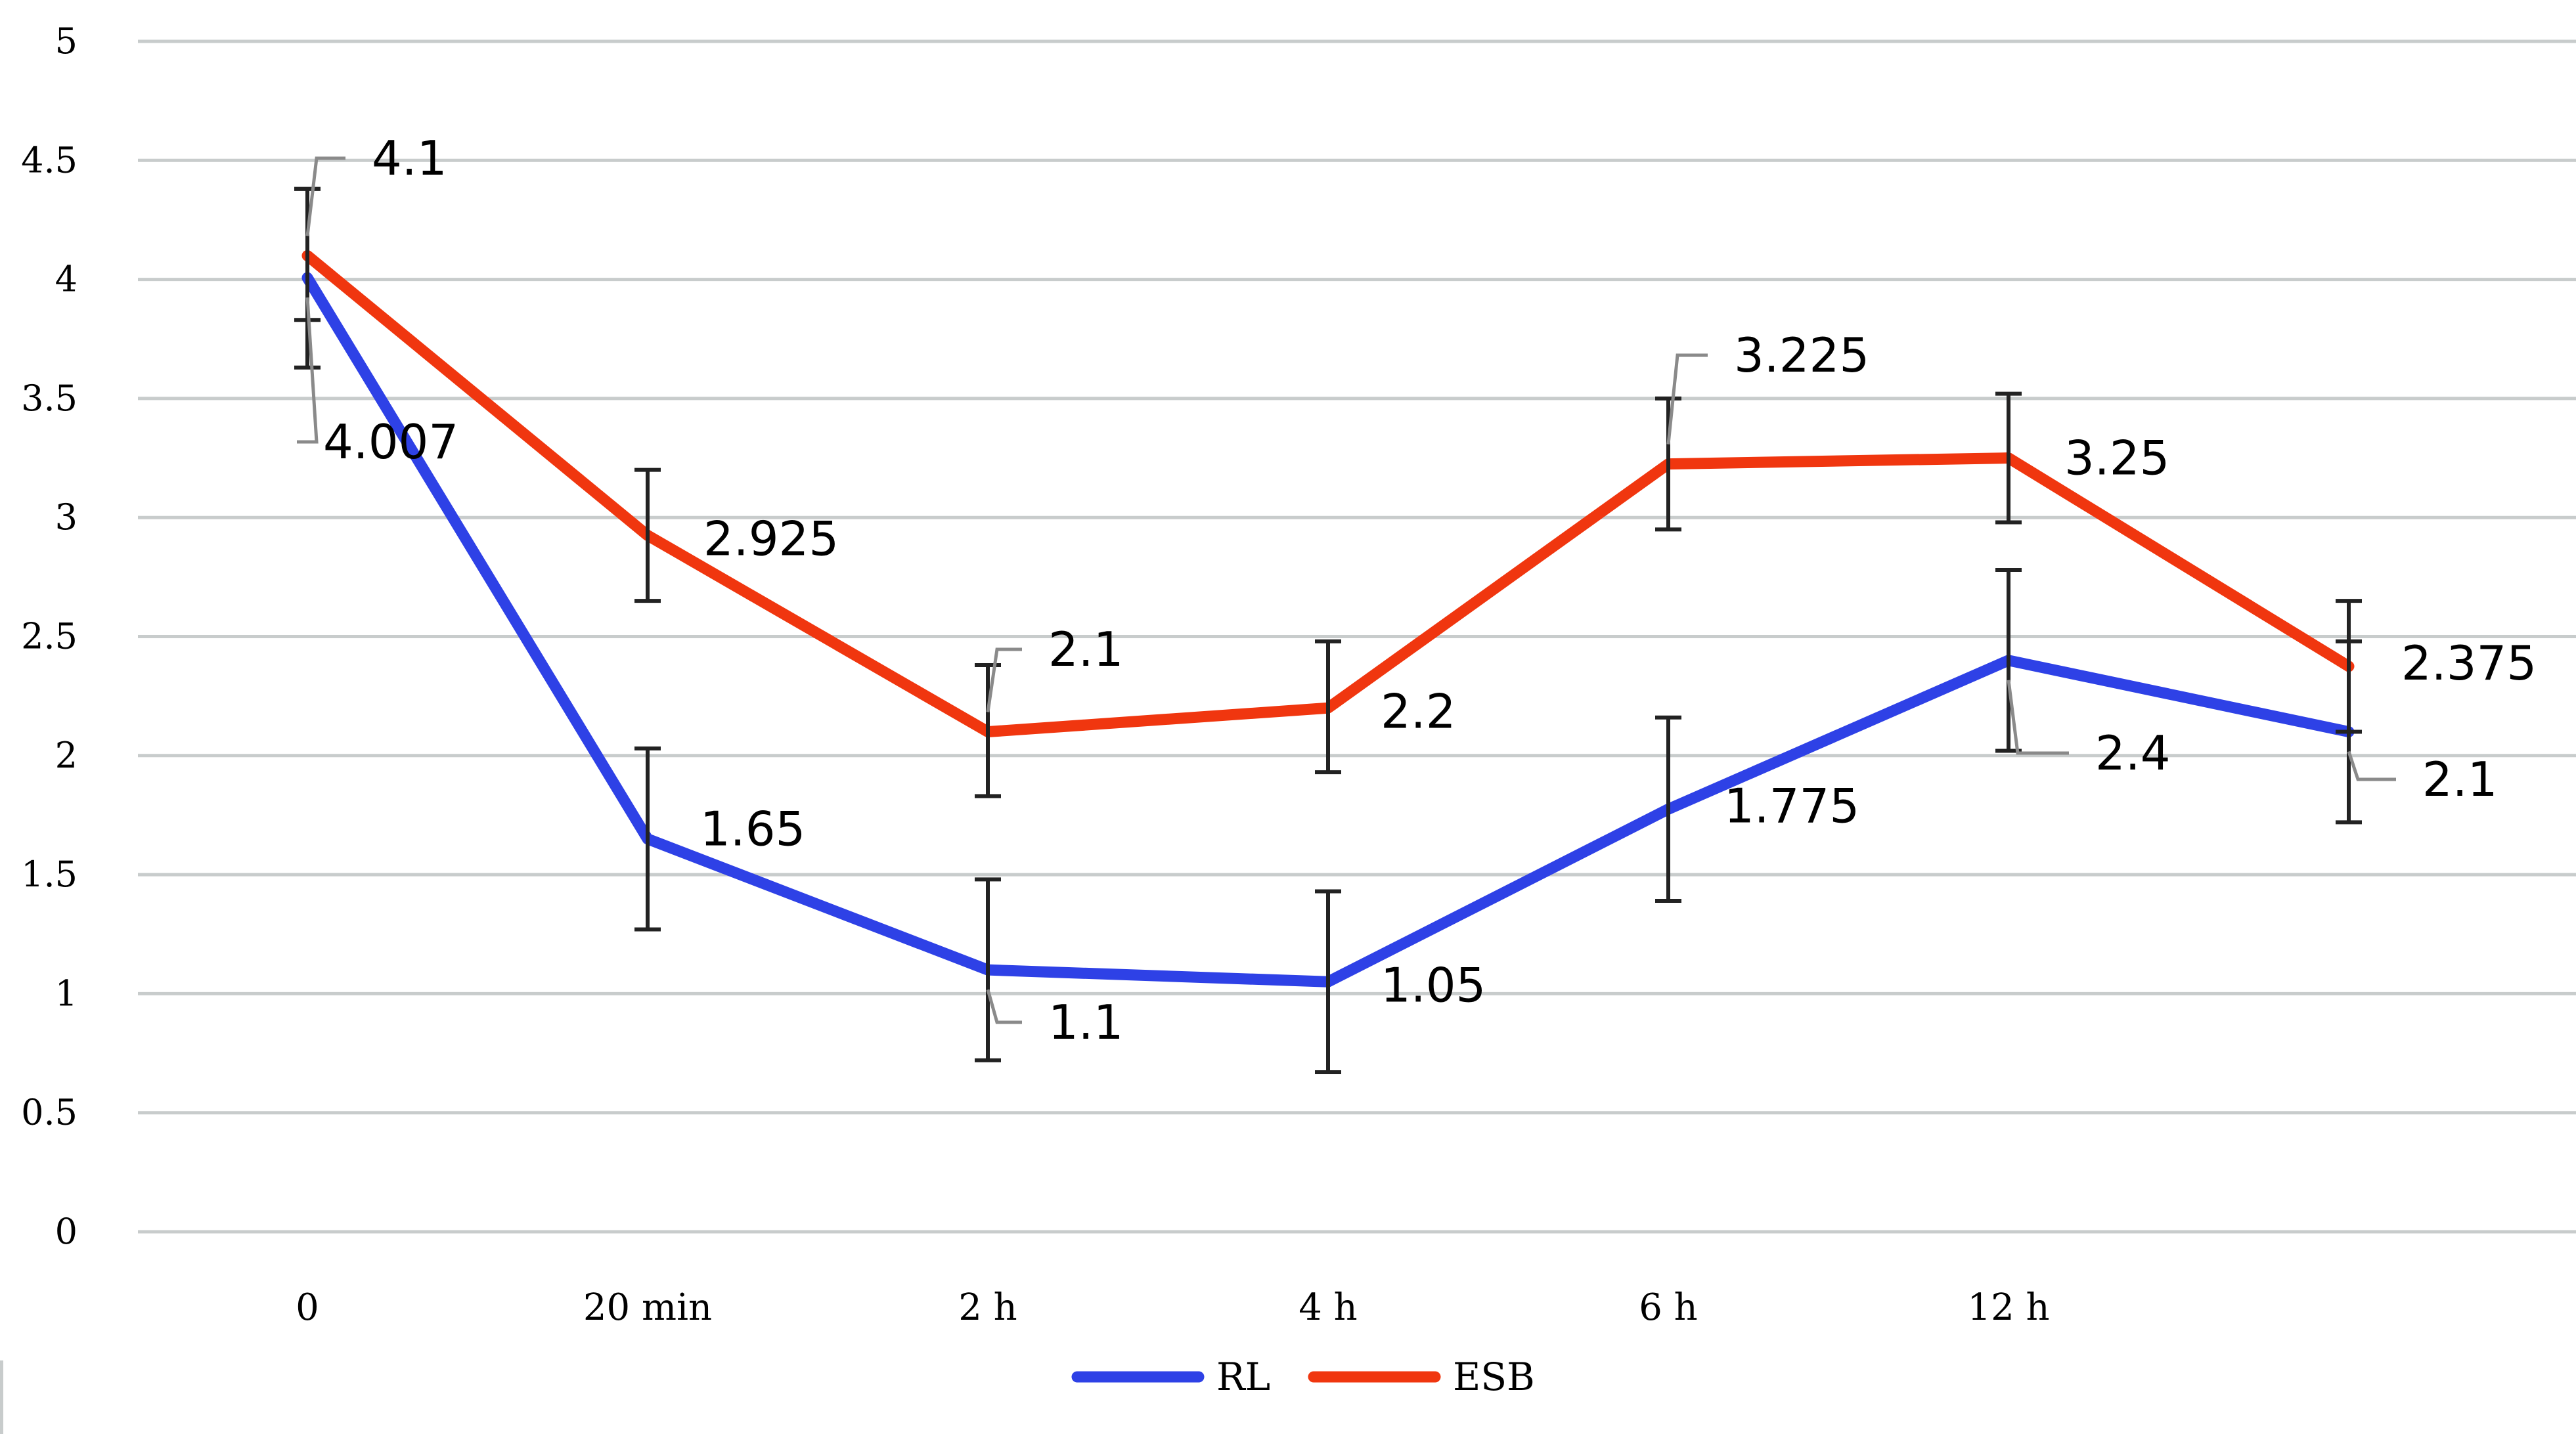 The width and height of the screenshot is (2576, 1434). Describe the element at coordinates (2133, 753) in the screenshot. I see `data-label-rl: 2.4` at that location.